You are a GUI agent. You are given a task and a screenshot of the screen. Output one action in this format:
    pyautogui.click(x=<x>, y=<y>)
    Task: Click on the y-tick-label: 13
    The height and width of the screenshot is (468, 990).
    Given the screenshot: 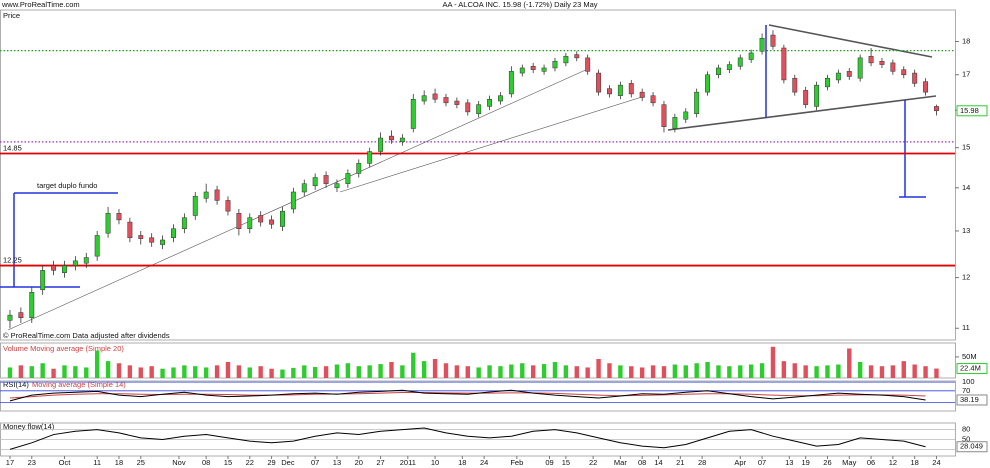 What is the action you would take?
    pyautogui.click(x=966, y=230)
    